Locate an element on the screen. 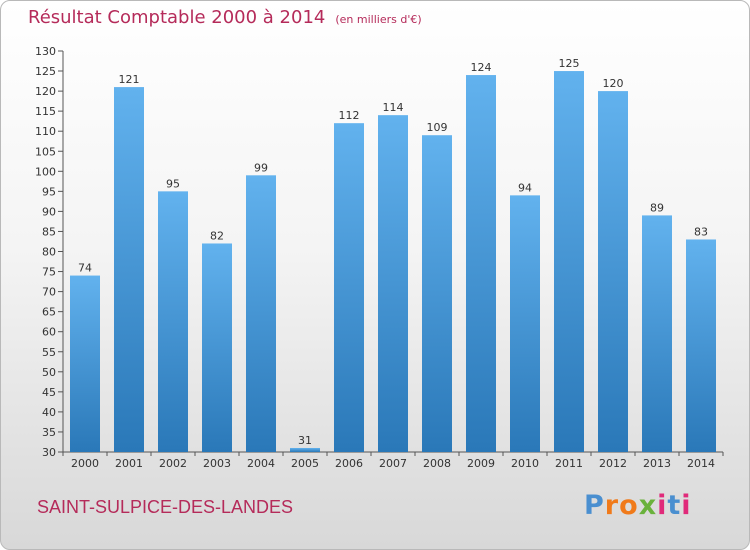 The width and height of the screenshot is (750, 550). y-tick-label: 65 is located at coordinates (49, 312).